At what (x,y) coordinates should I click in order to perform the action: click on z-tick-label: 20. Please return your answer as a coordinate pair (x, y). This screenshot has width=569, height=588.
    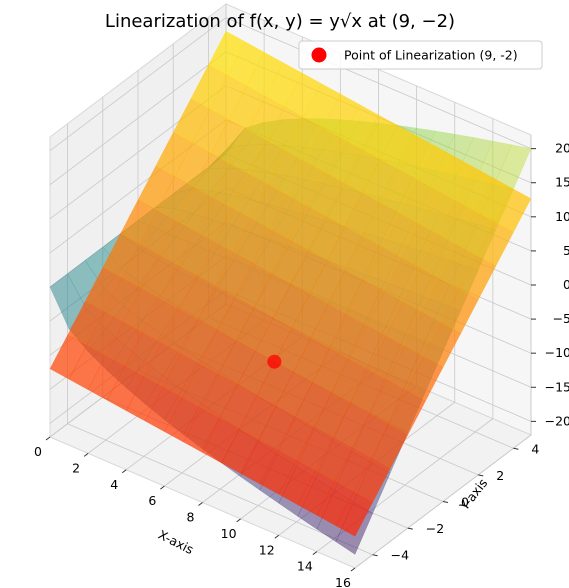
    Looking at the image, I should click on (562, 148).